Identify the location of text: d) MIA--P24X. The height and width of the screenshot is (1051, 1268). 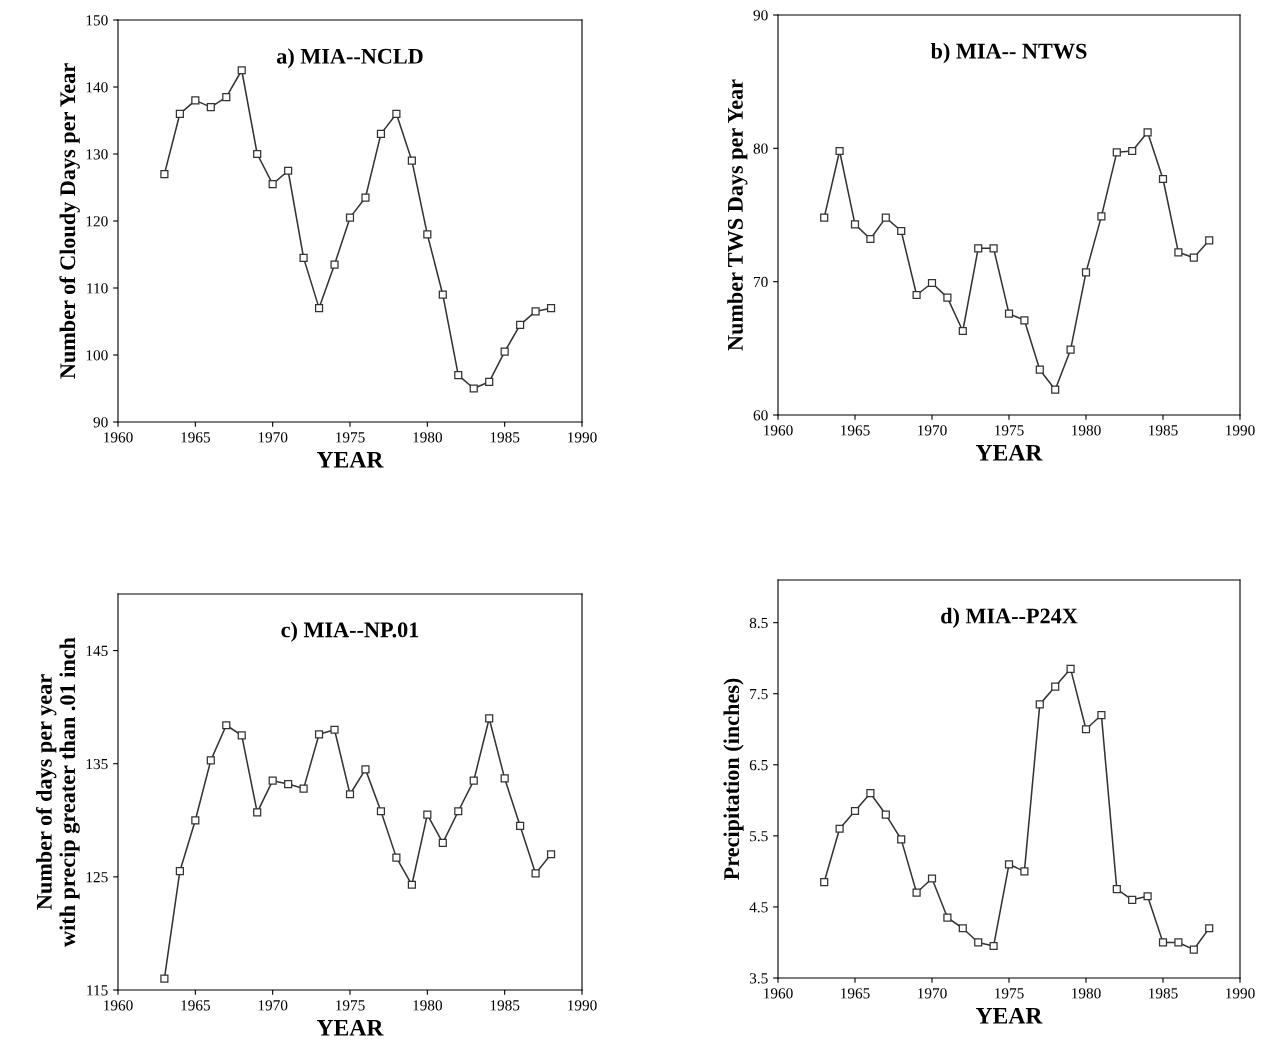
(1009, 618).